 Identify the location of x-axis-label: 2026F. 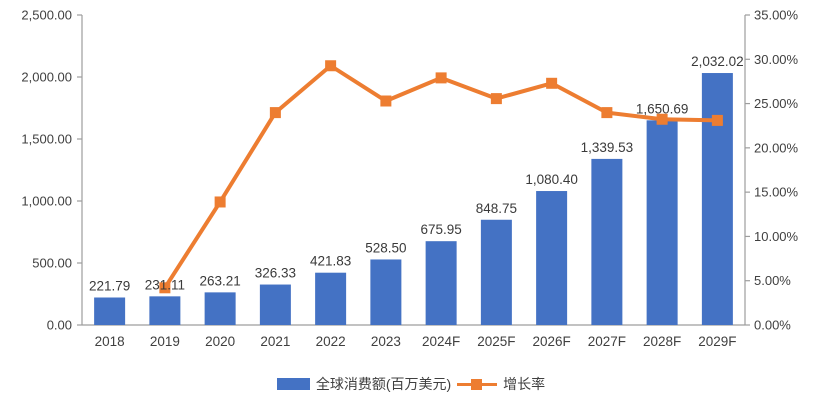
(551, 341).